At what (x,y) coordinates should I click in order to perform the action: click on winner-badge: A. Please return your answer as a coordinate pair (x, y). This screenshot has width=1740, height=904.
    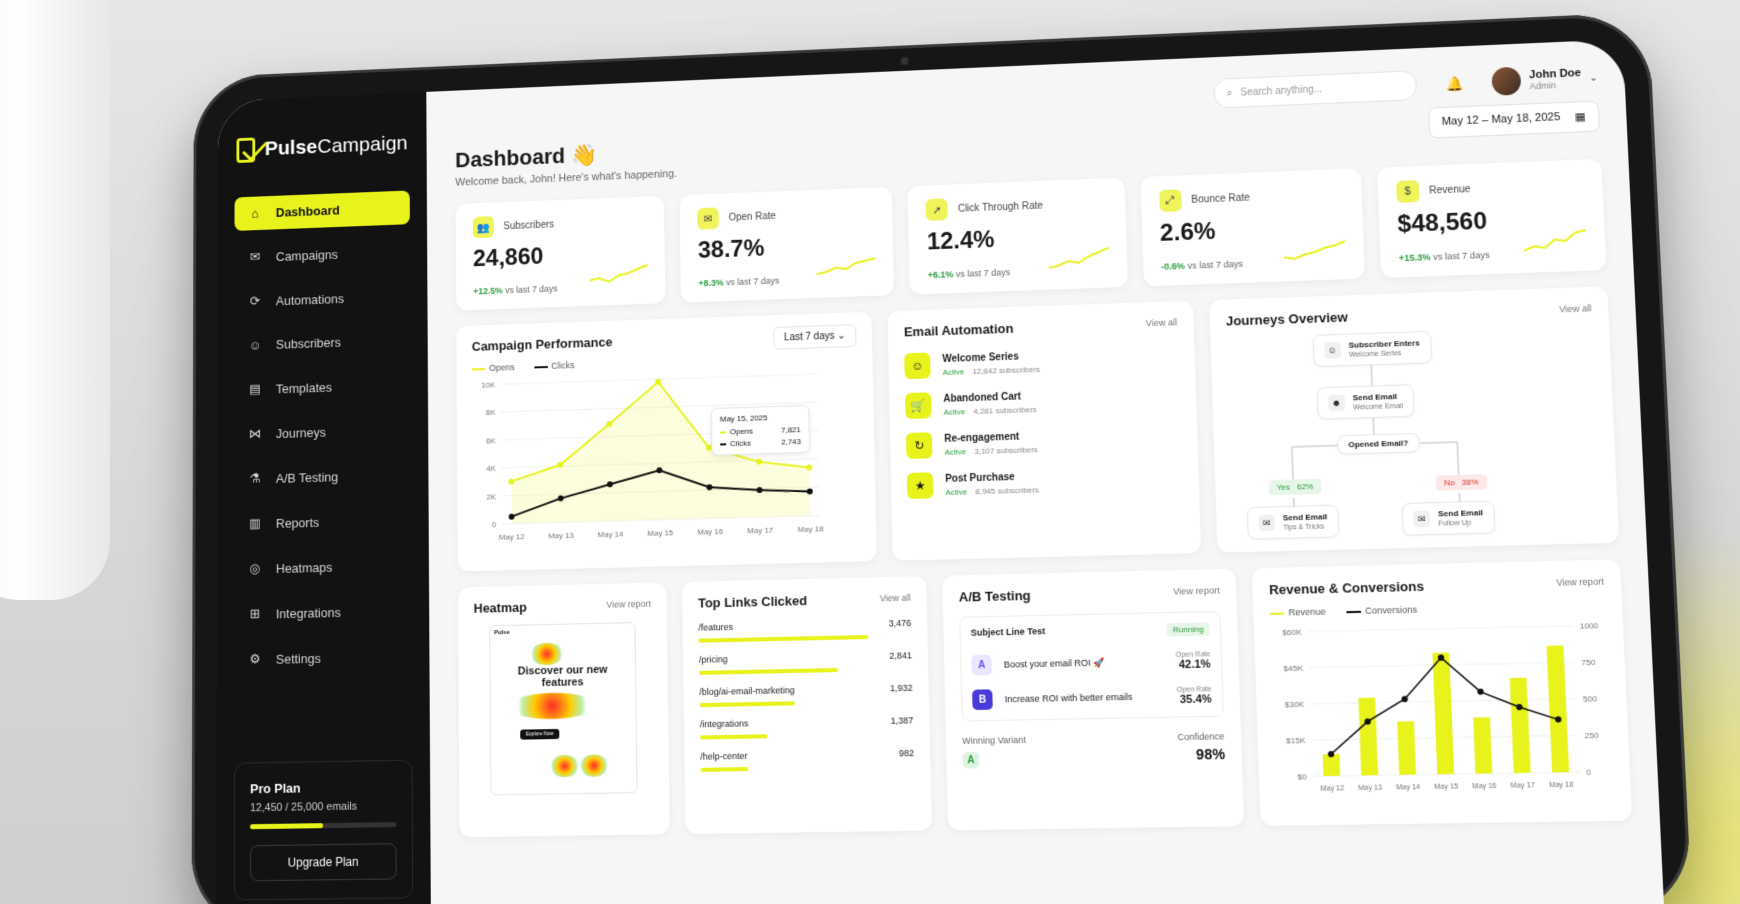
    Looking at the image, I should click on (970, 760).